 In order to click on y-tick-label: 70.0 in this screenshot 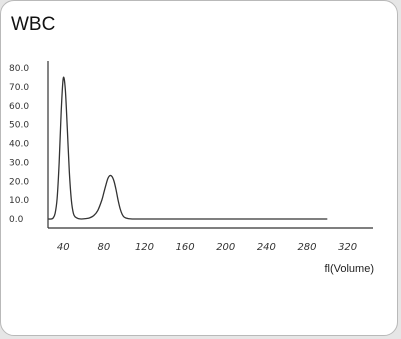, I will do `click(19, 88)`.